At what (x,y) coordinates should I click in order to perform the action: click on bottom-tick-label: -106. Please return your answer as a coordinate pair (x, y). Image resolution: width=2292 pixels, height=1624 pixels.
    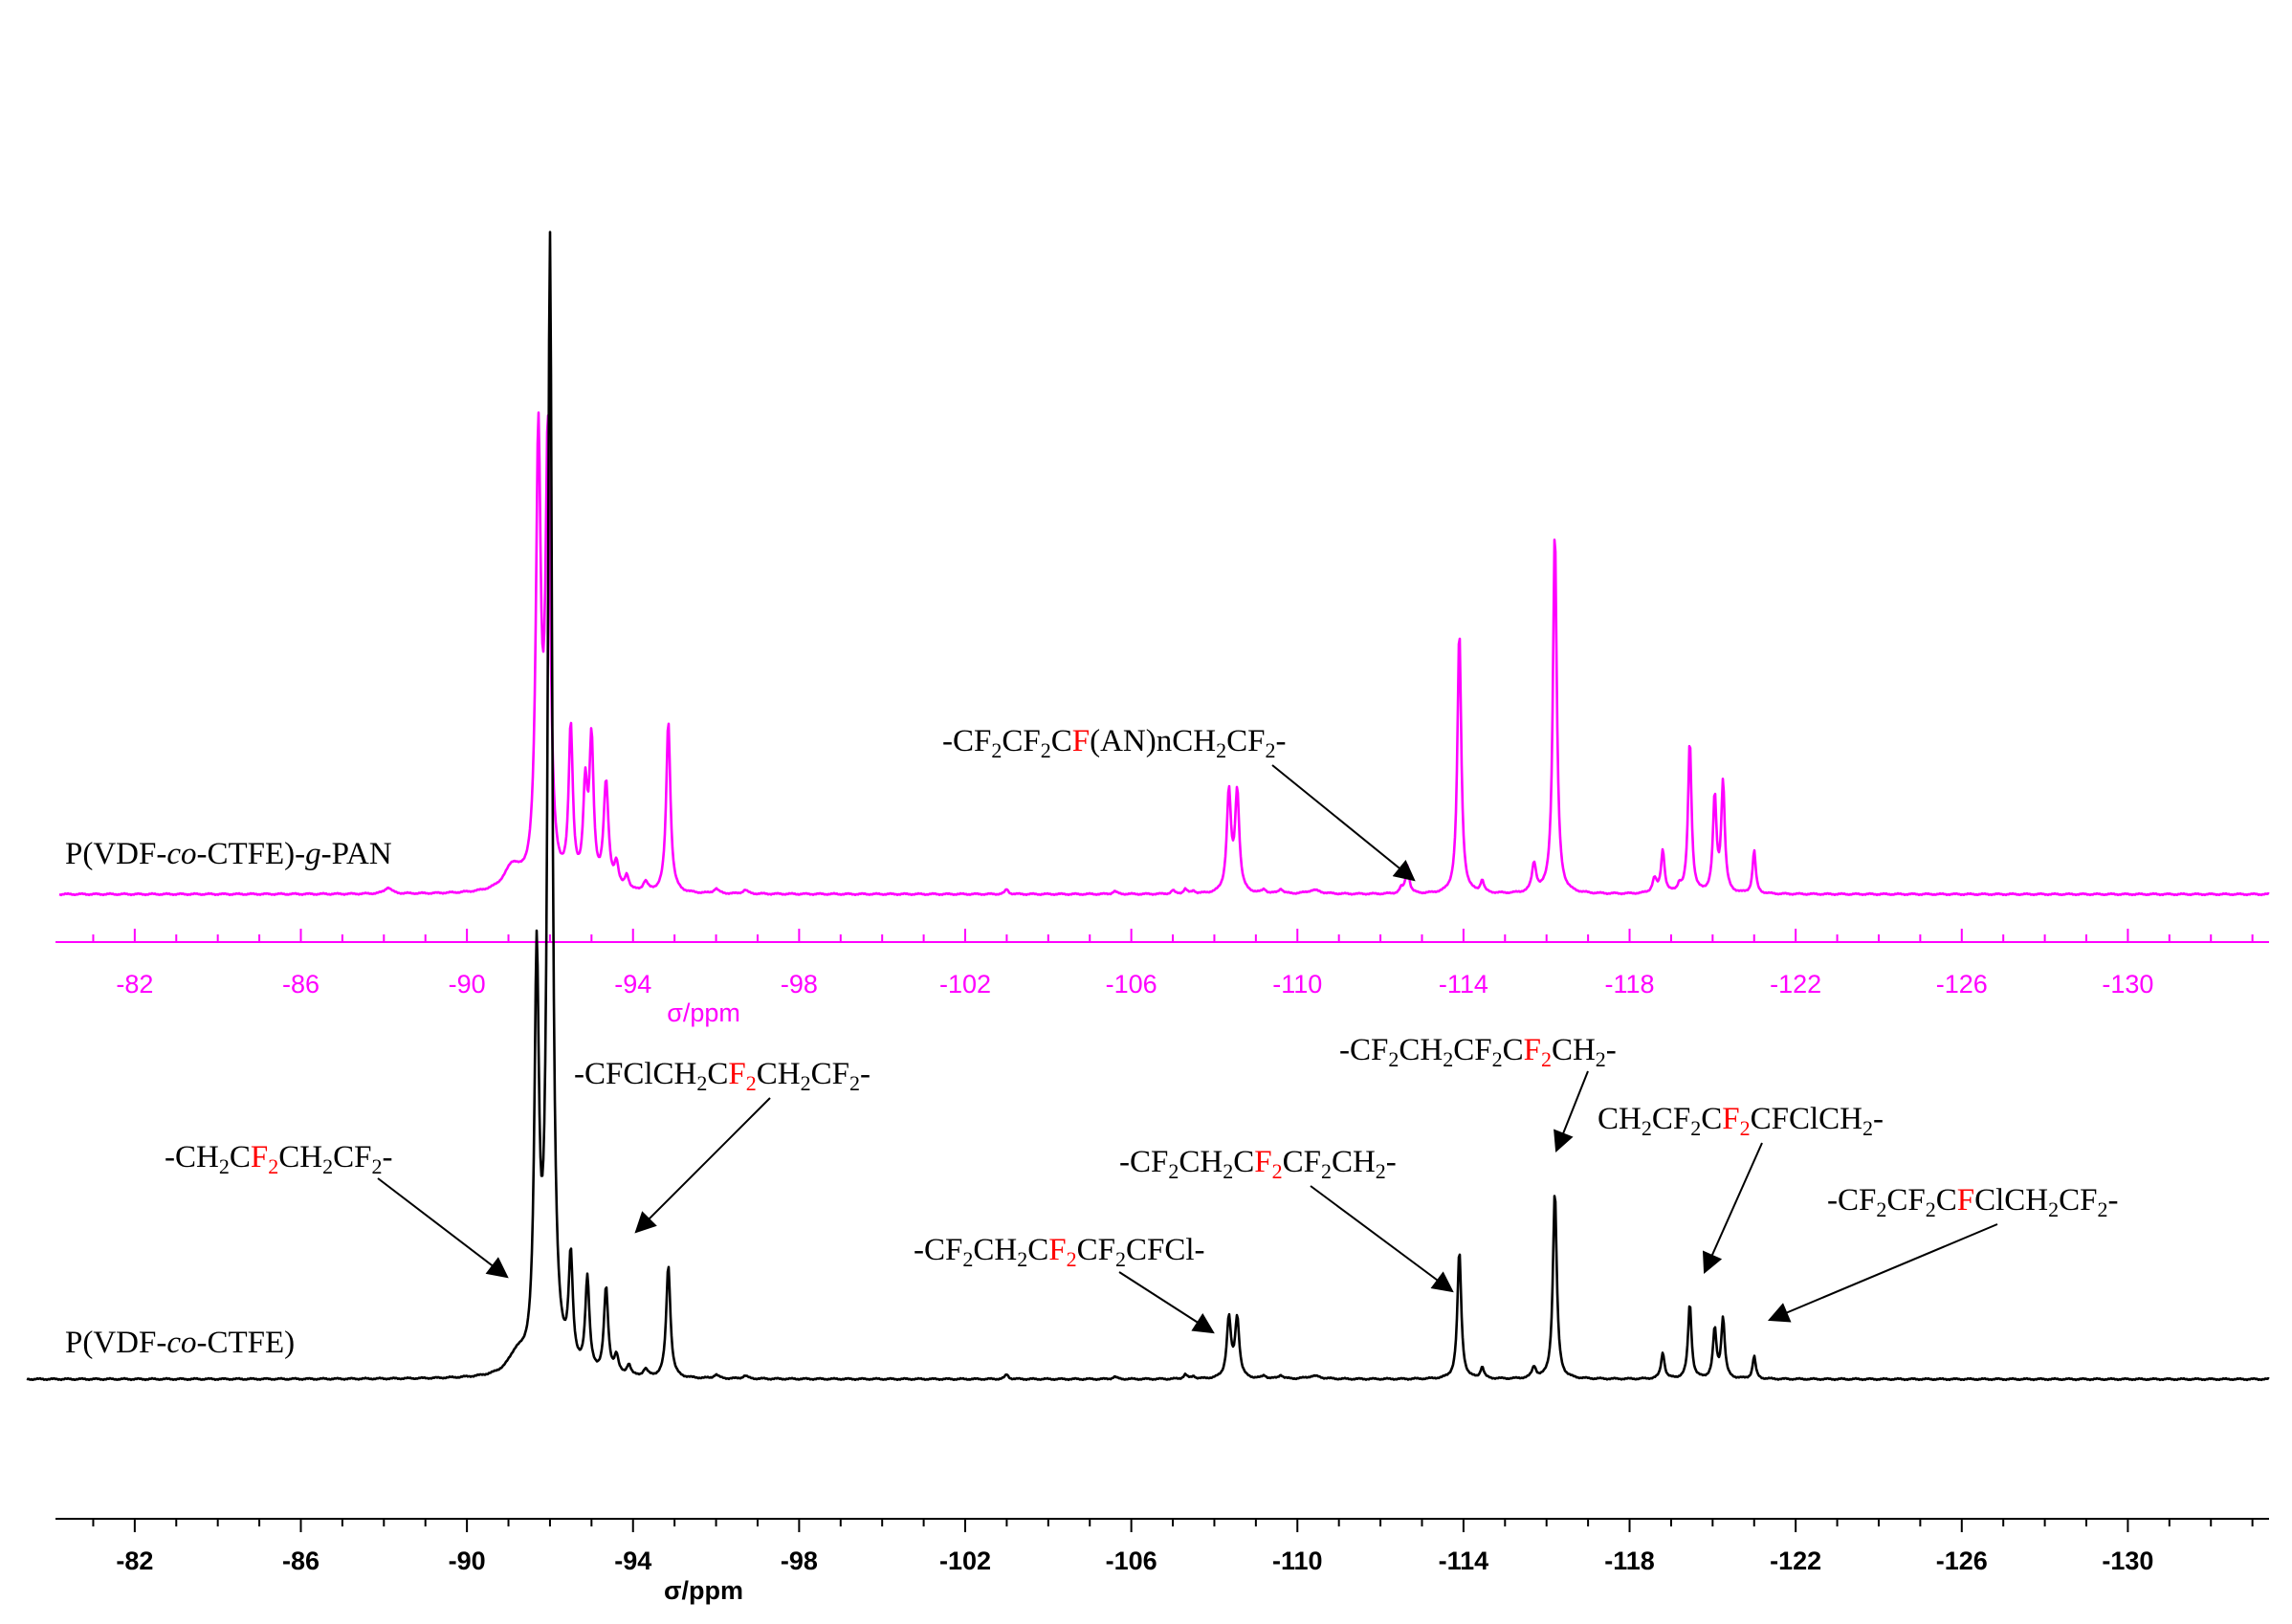
    Looking at the image, I should click on (1131, 1561).